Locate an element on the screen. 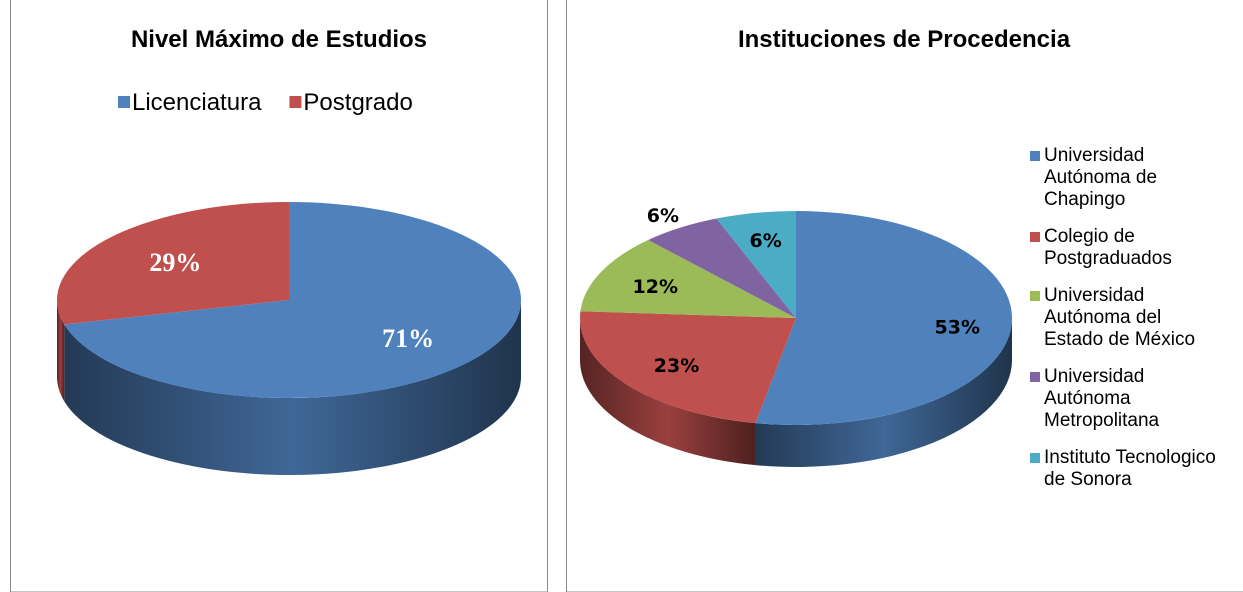 This screenshot has width=1243, height=592. legend-label: Universidad Autónoma de Chapingo is located at coordinates (1101, 177).